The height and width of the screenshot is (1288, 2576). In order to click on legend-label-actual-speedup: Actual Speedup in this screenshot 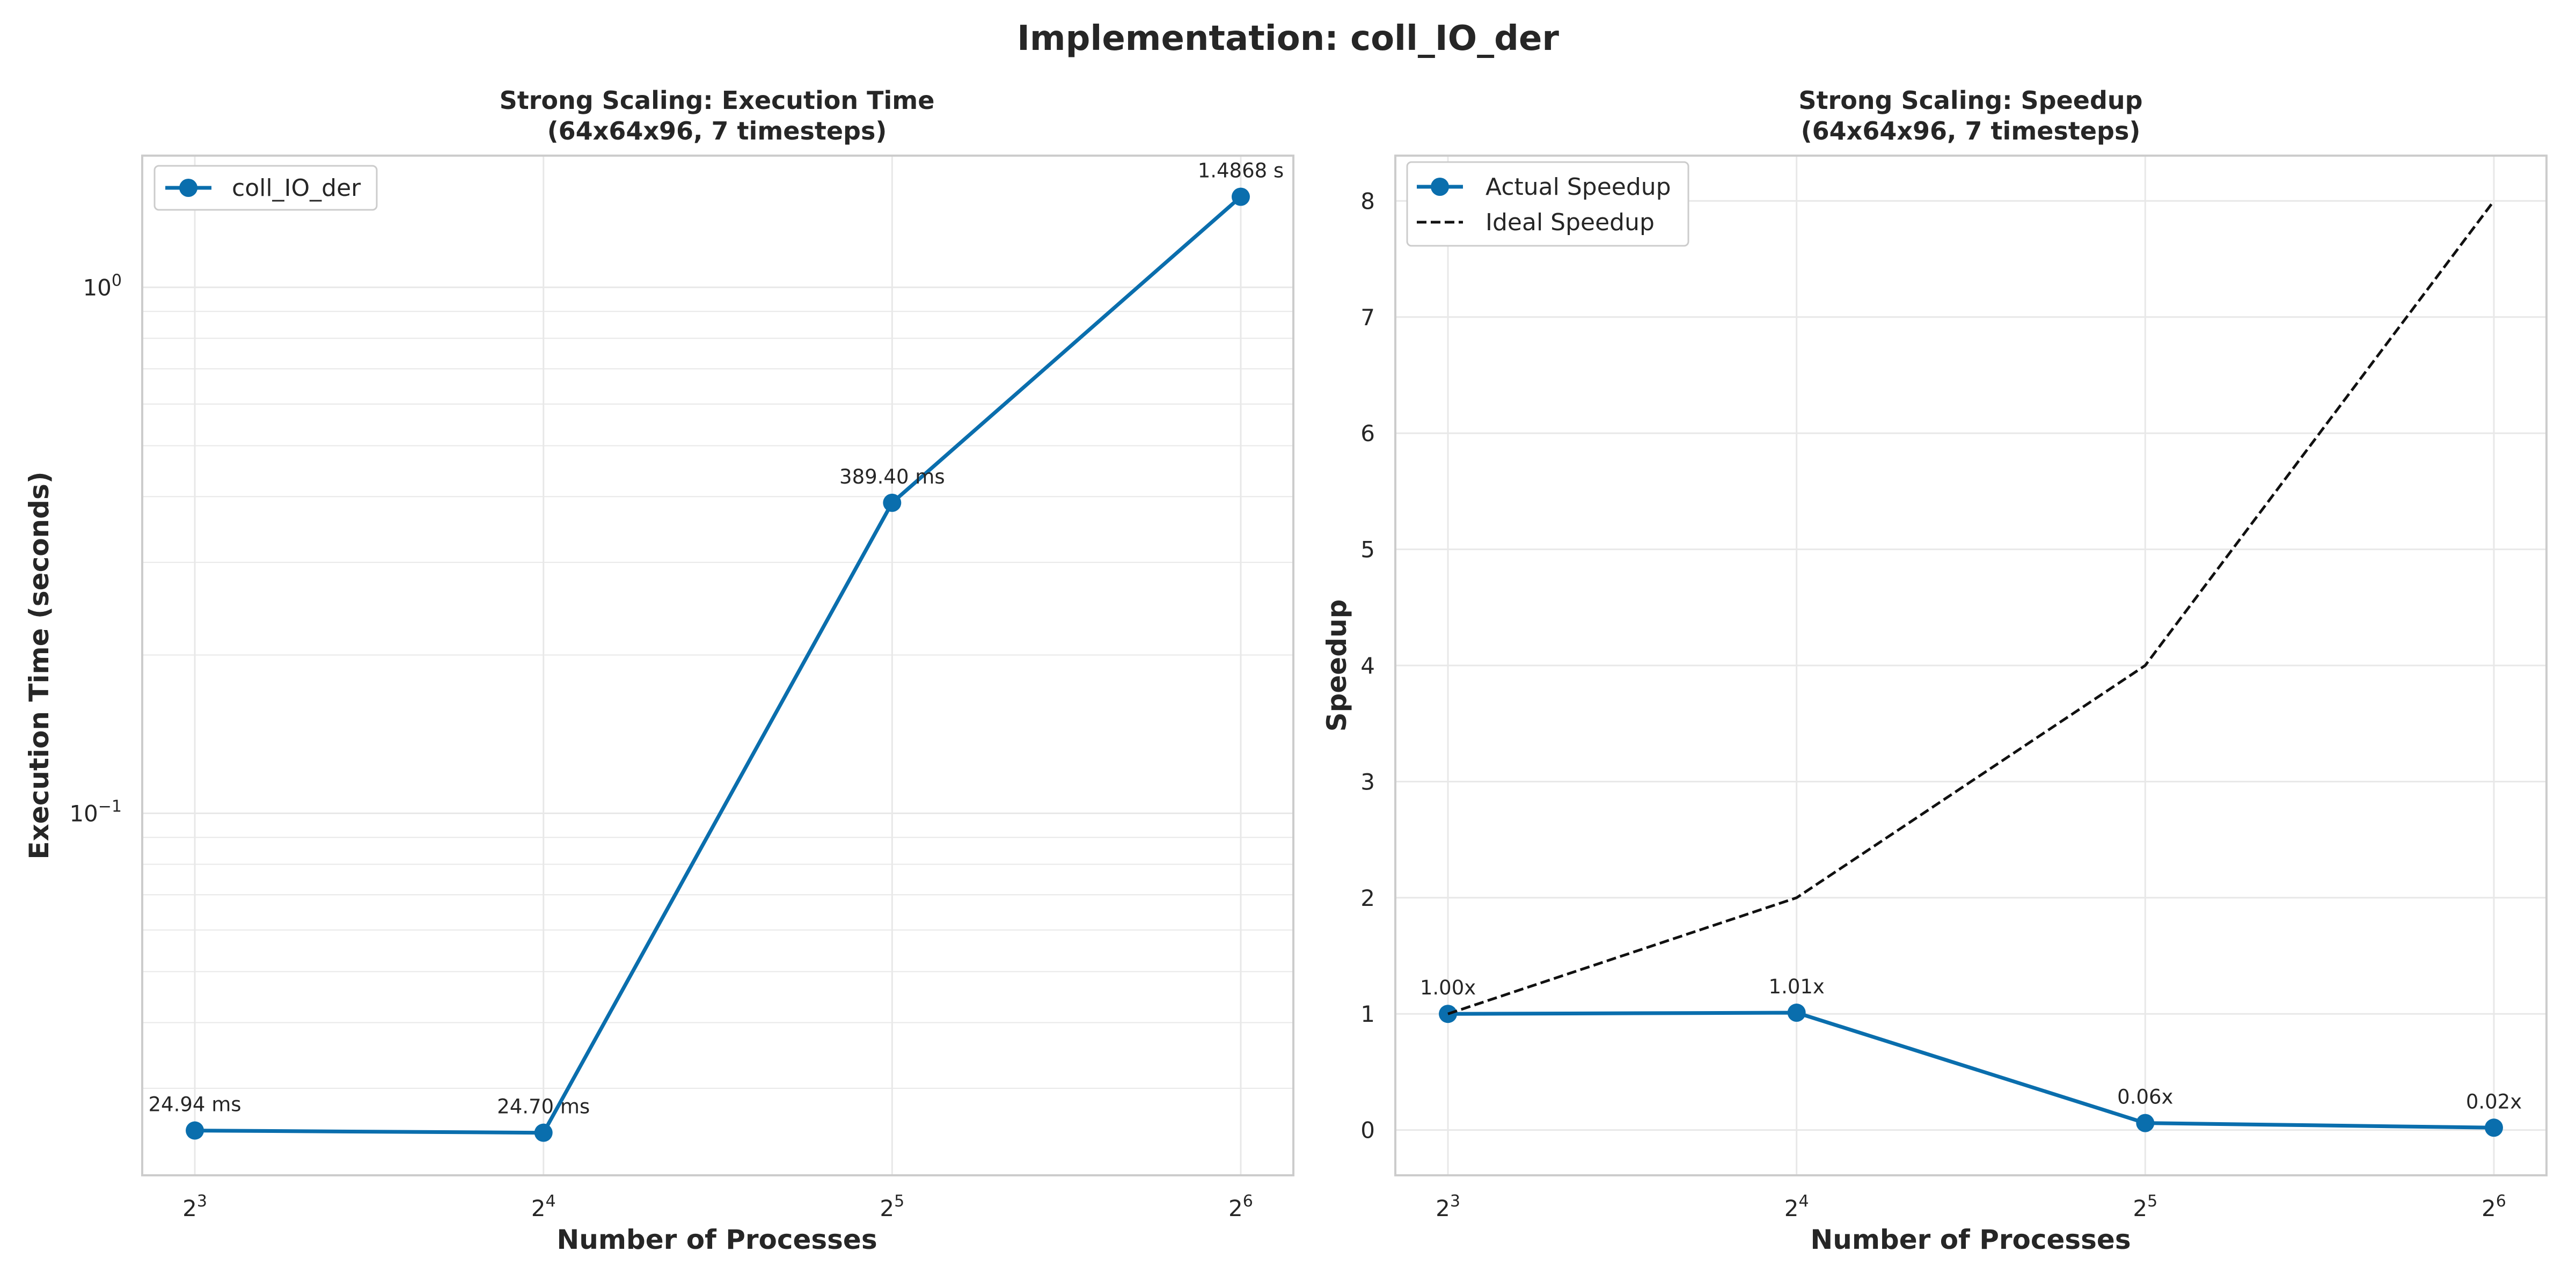, I will do `click(1578, 187)`.